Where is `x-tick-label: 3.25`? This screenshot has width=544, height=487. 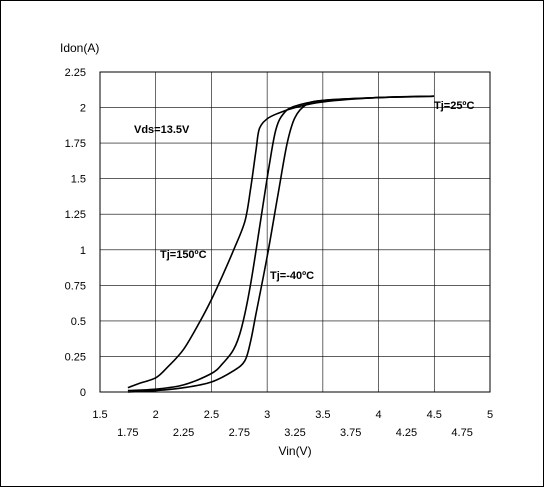 x-tick-label: 3.25 is located at coordinates (294, 433).